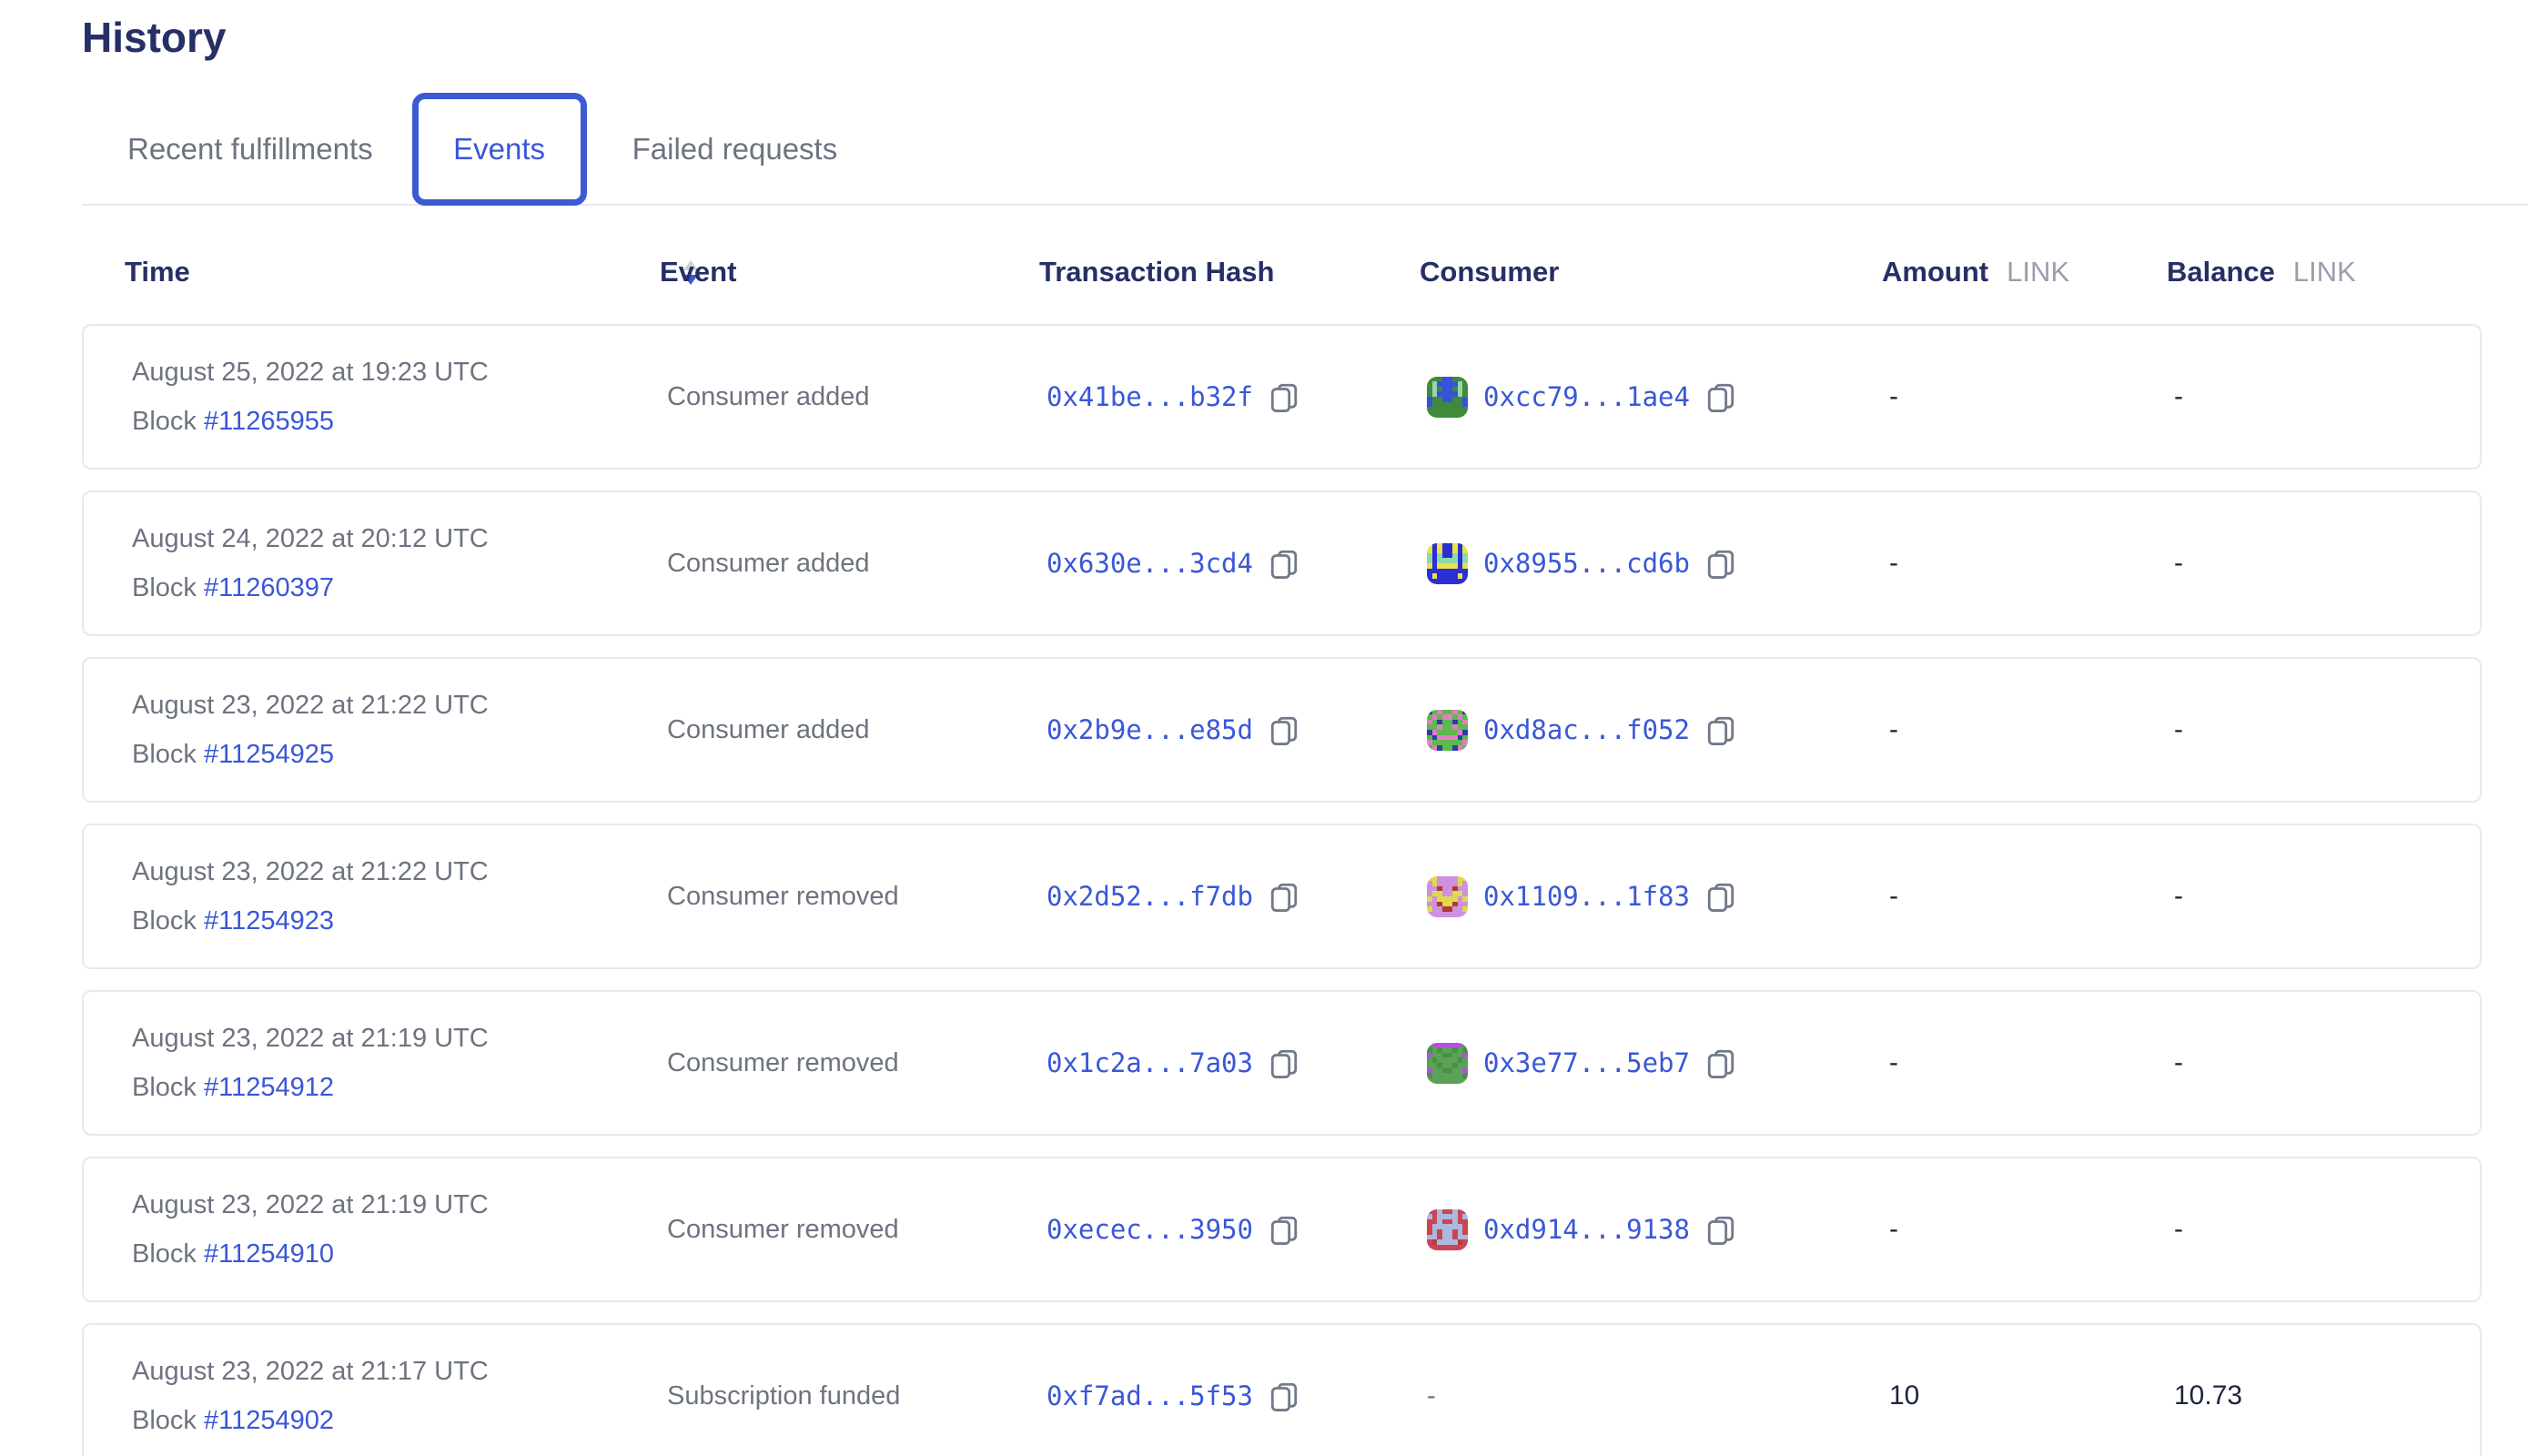  I want to click on column-header-time: Time, so click(414, 273).